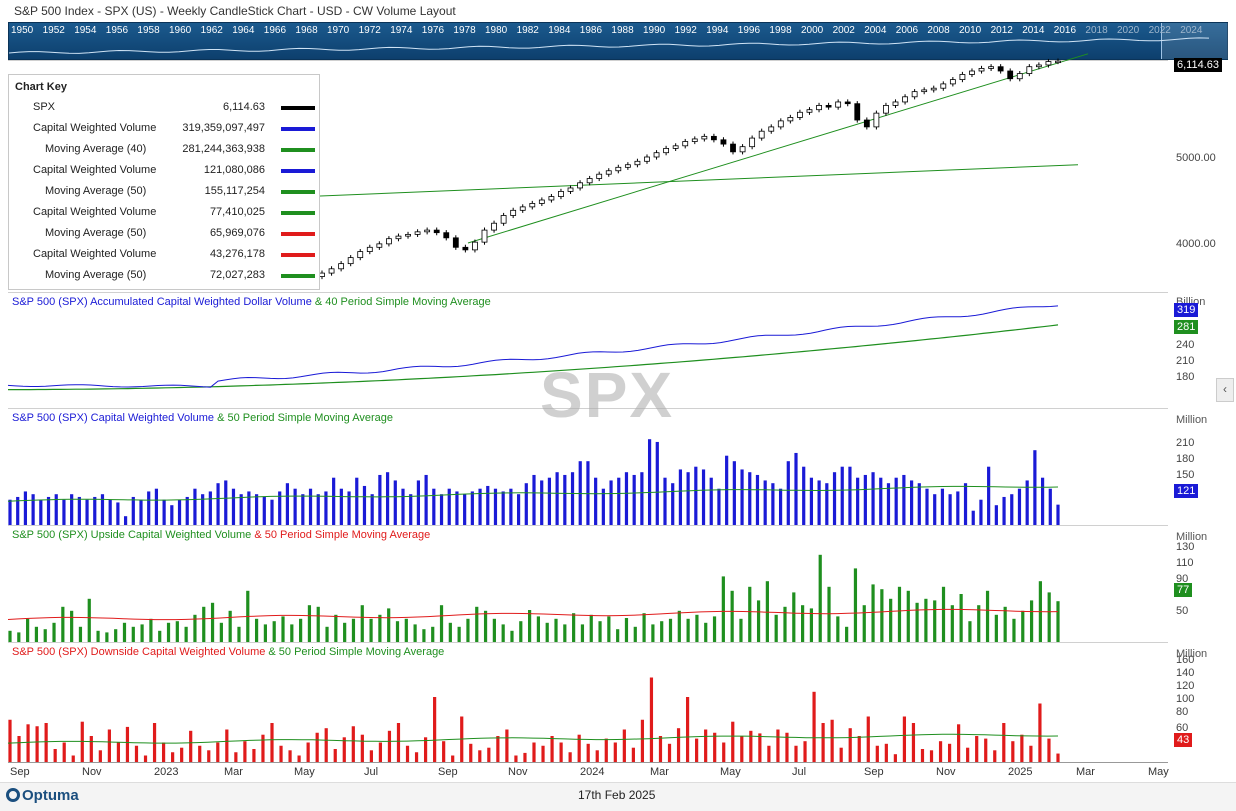 This screenshot has height=811, width=1236. I want to click on timeline-year: 1970, so click(338, 30).